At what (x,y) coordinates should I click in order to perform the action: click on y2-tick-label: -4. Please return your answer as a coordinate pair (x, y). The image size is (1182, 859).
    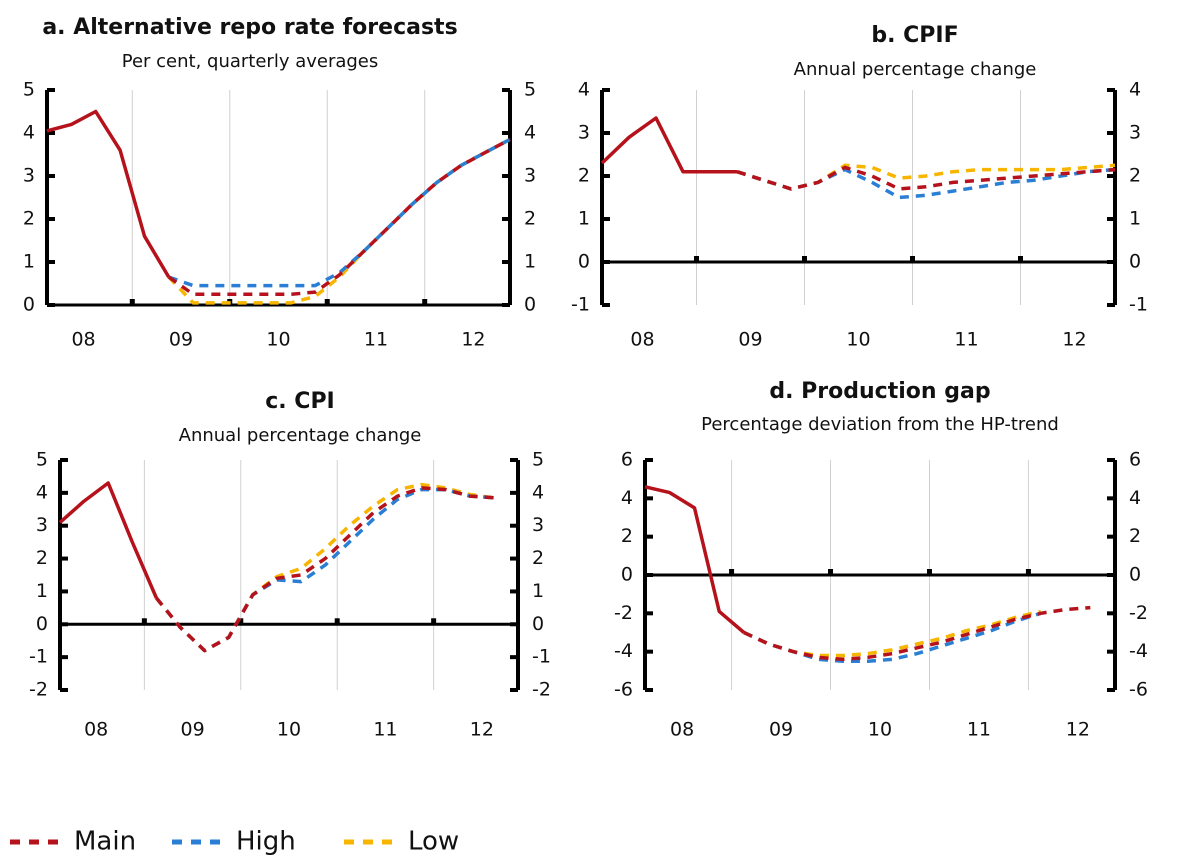
    Looking at the image, I should click on (1138, 651).